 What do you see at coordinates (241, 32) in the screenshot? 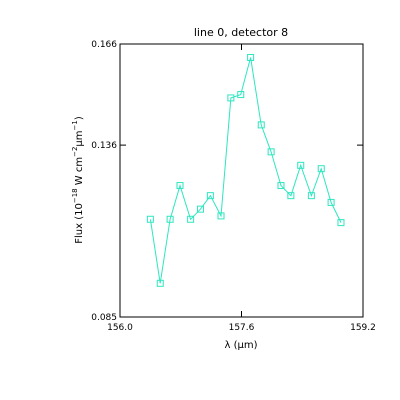
I see `chart-title: line 0, detector 8` at bounding box center [241, 32].